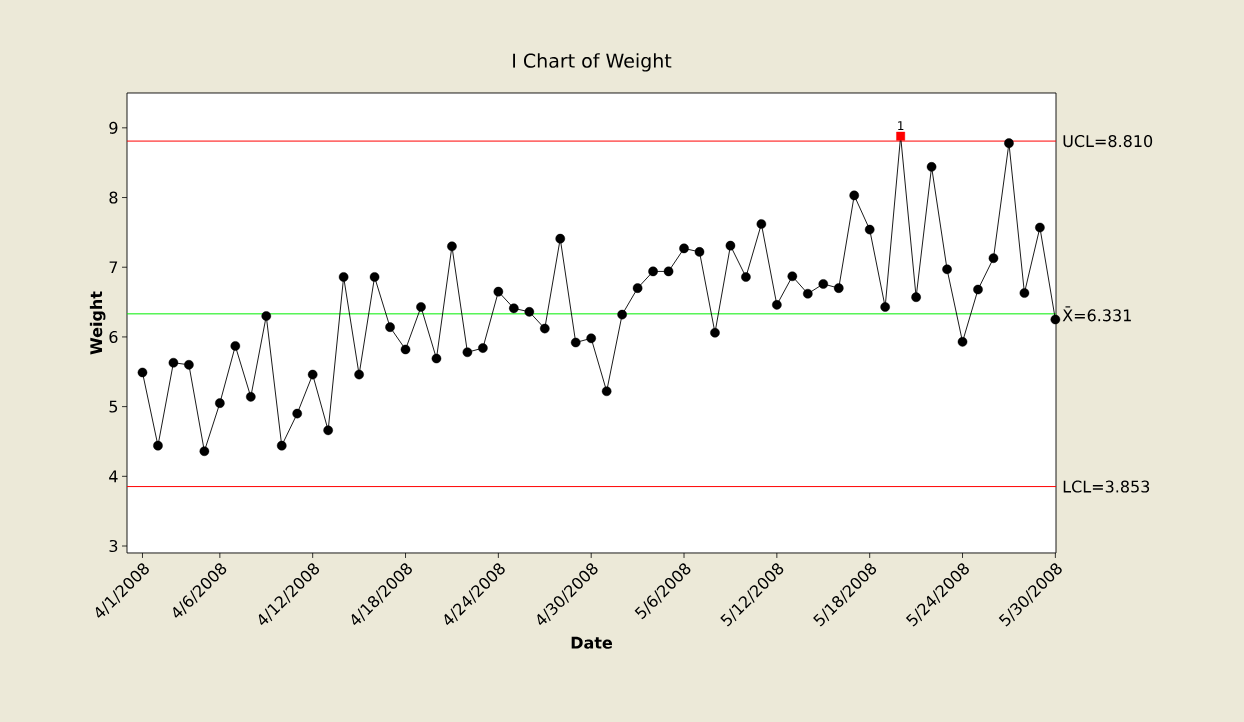  Describe the element at coordinates (1108, 141) in the screenshot. I see `ref-line-label: UCL=8.810` at that location.